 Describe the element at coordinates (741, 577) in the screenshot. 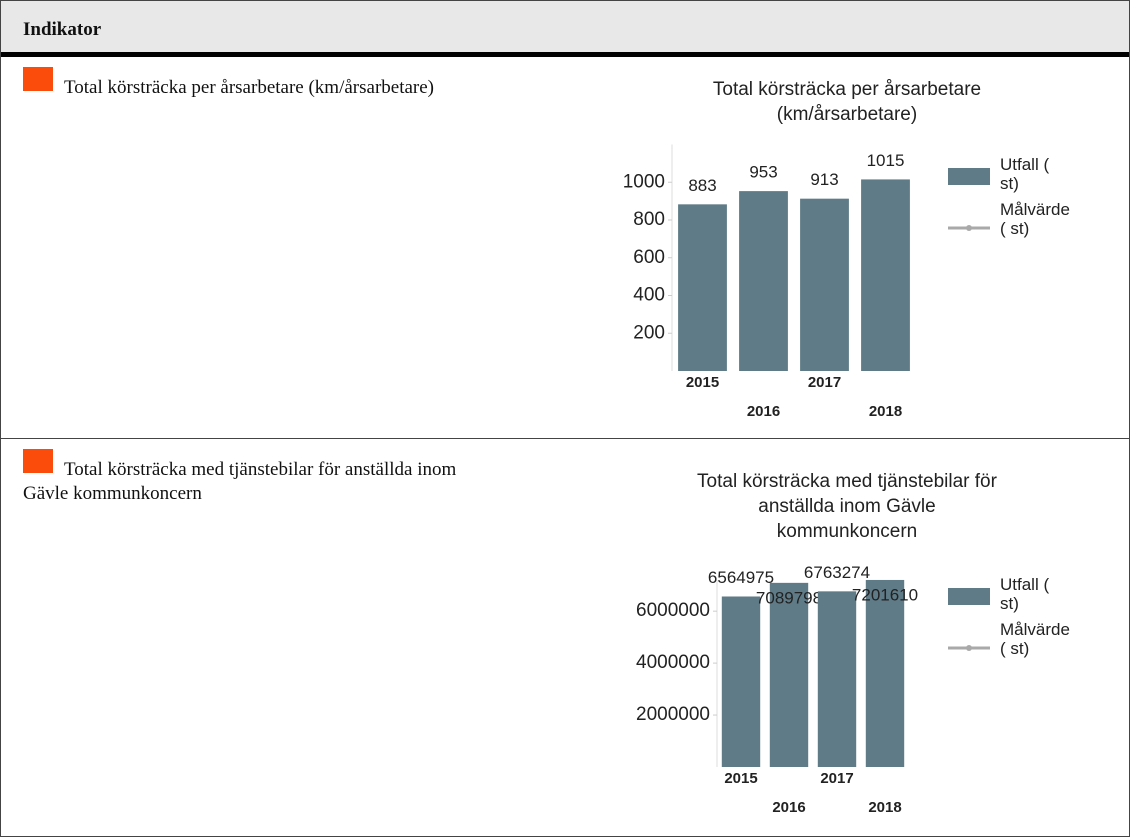

I see `data-label: 6564975` at that location.